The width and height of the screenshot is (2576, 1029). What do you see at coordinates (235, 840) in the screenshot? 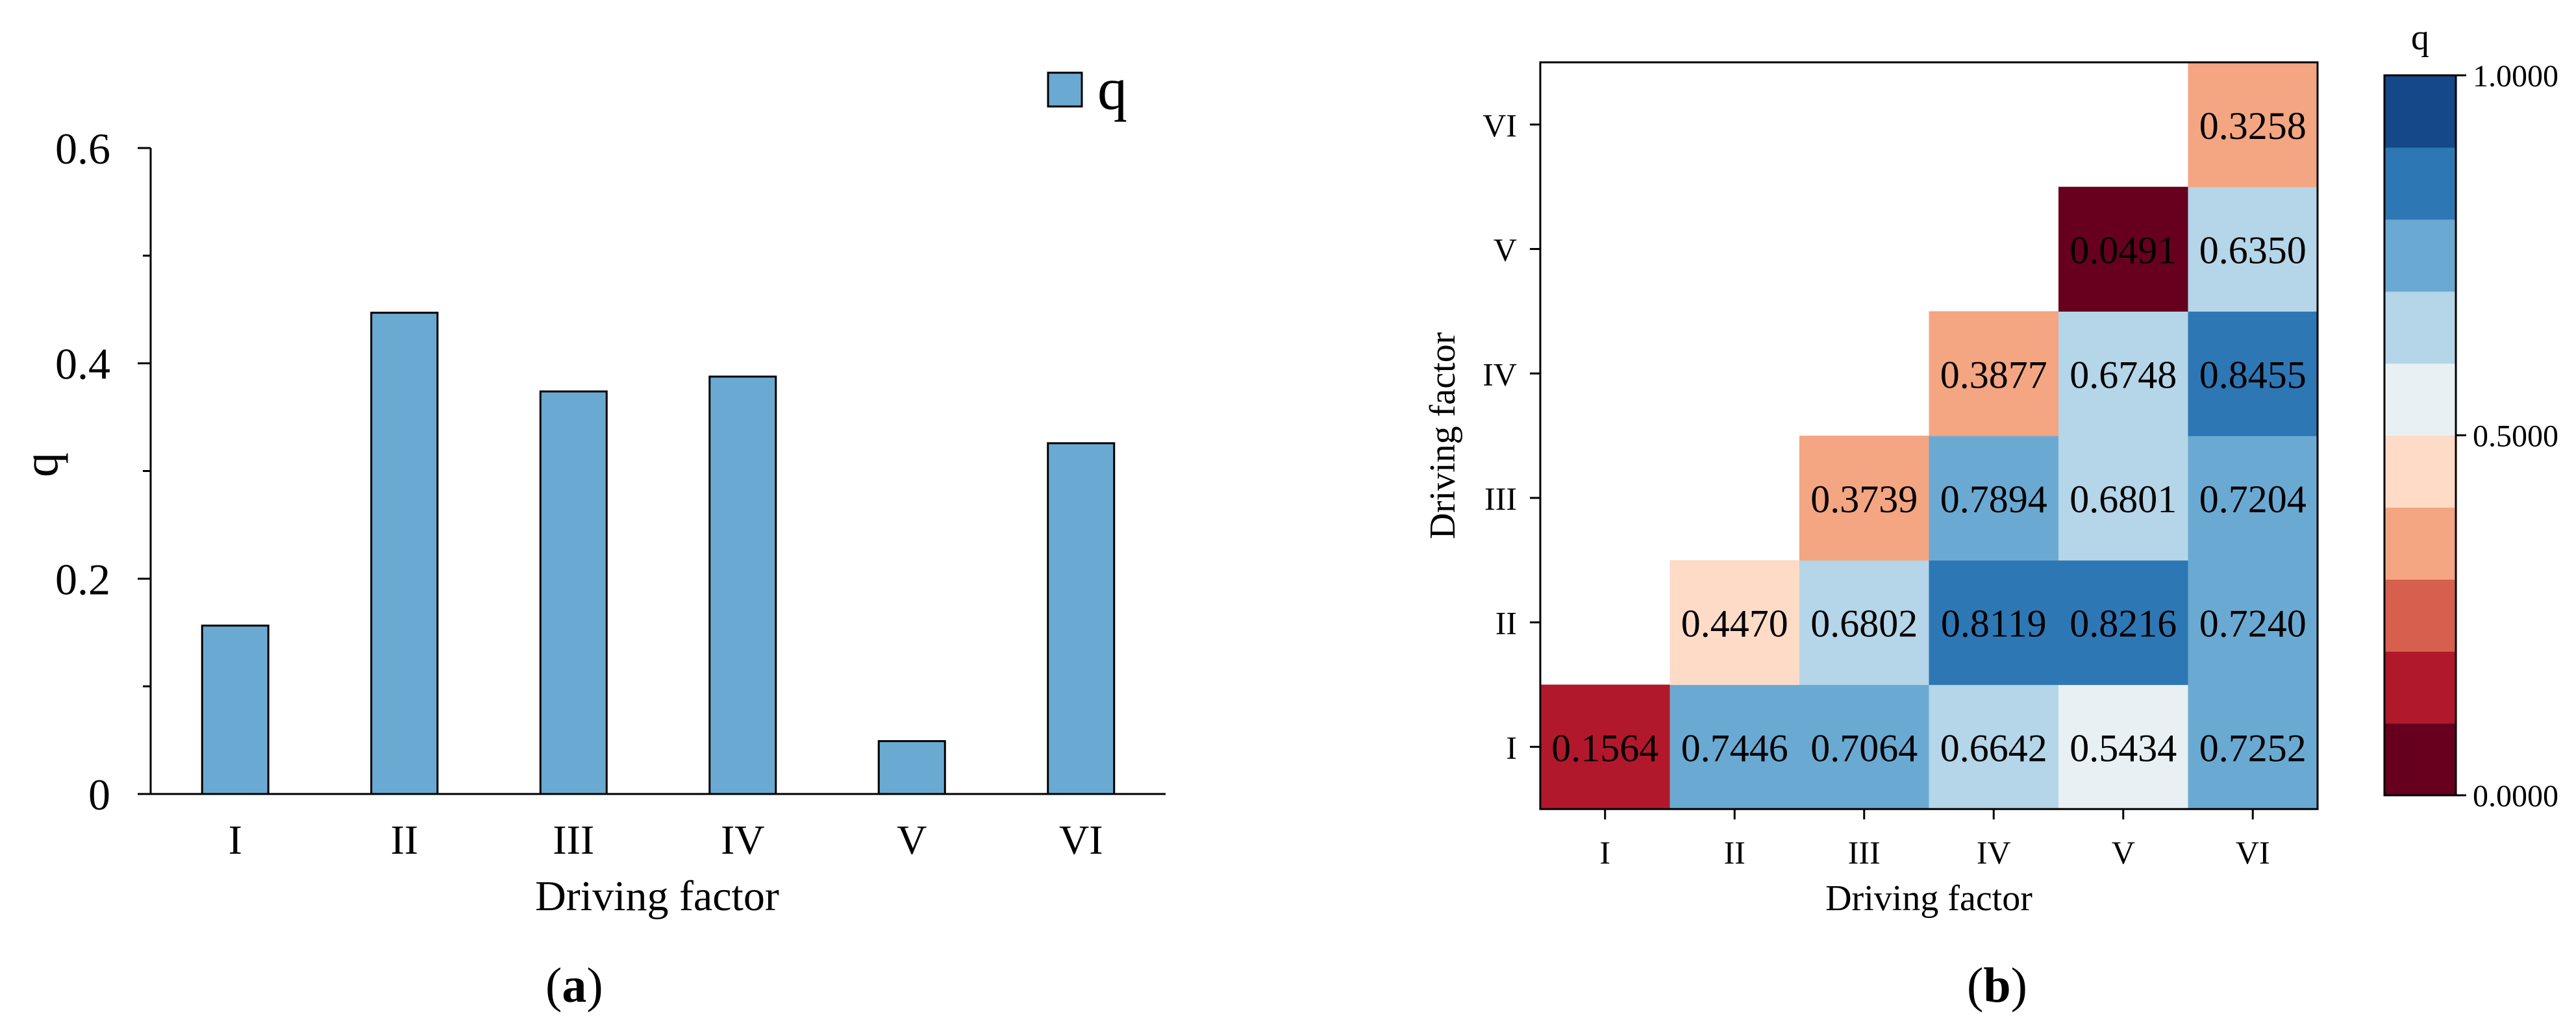
I see `a-x-tick-label: I` at bounding box center [235, 840].